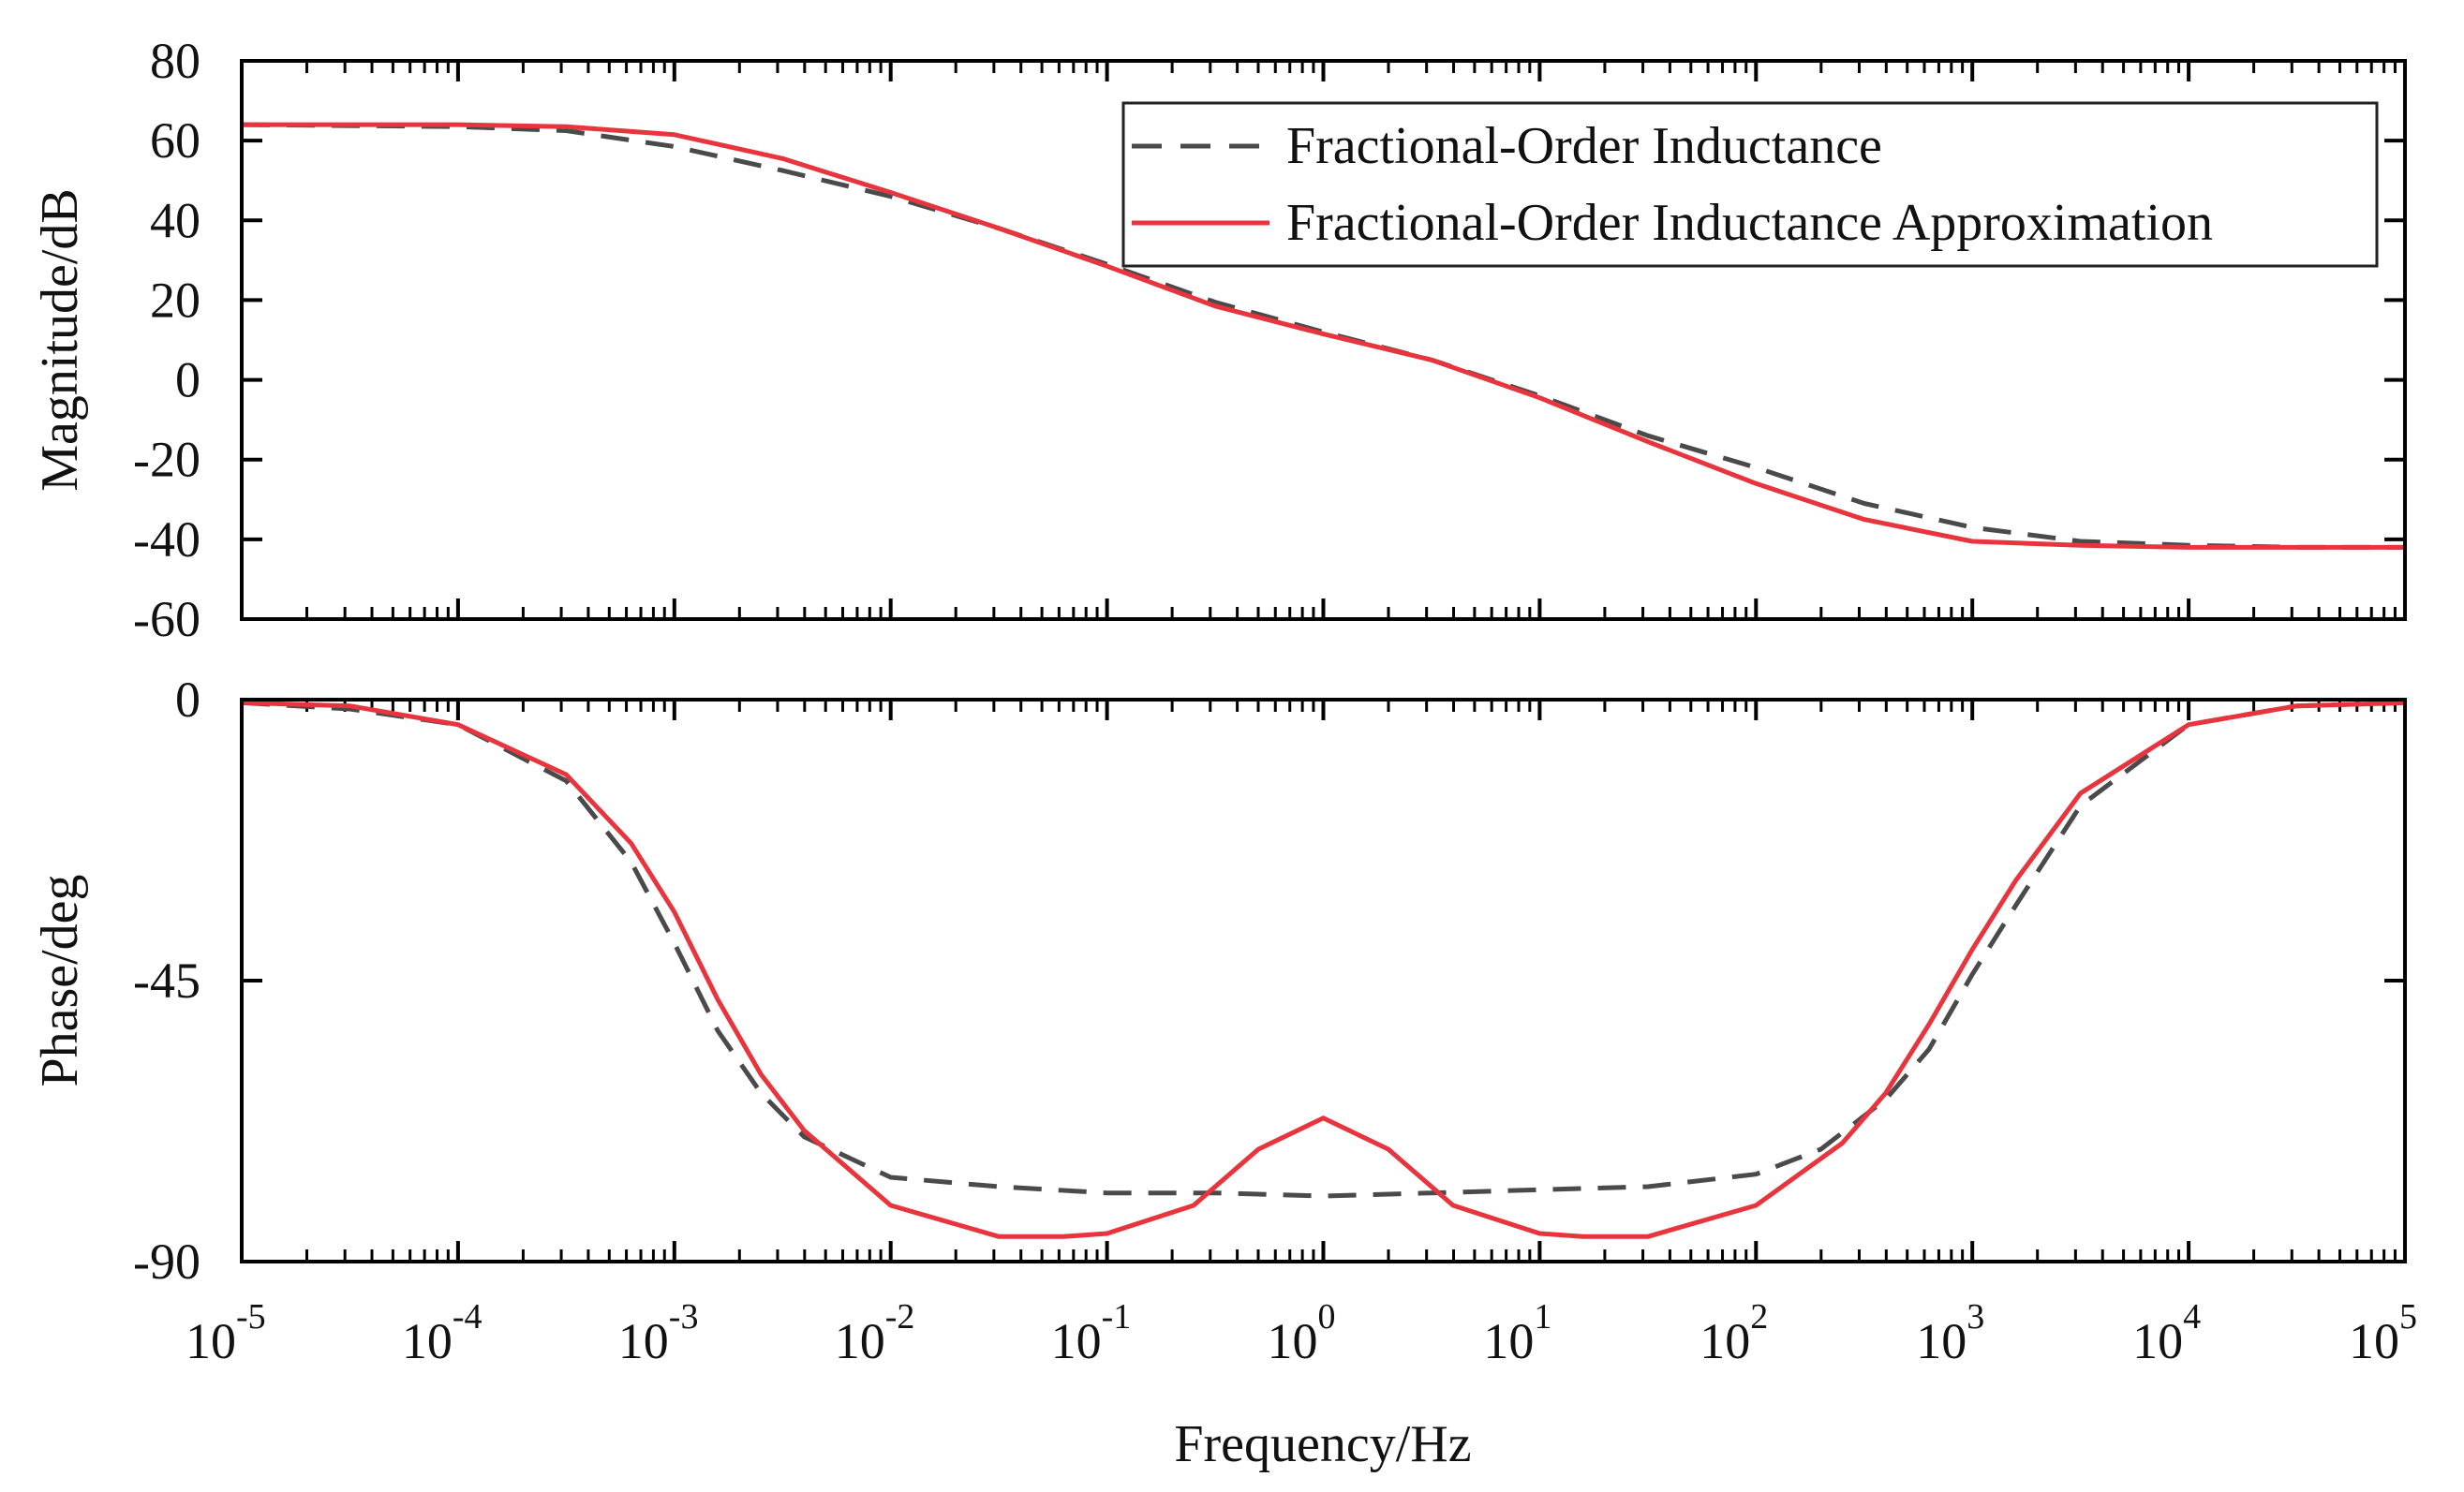 This screenshot has height=1492, width=2464. I want to click on x-tick-label: 10 3, so click(1950, 1333).